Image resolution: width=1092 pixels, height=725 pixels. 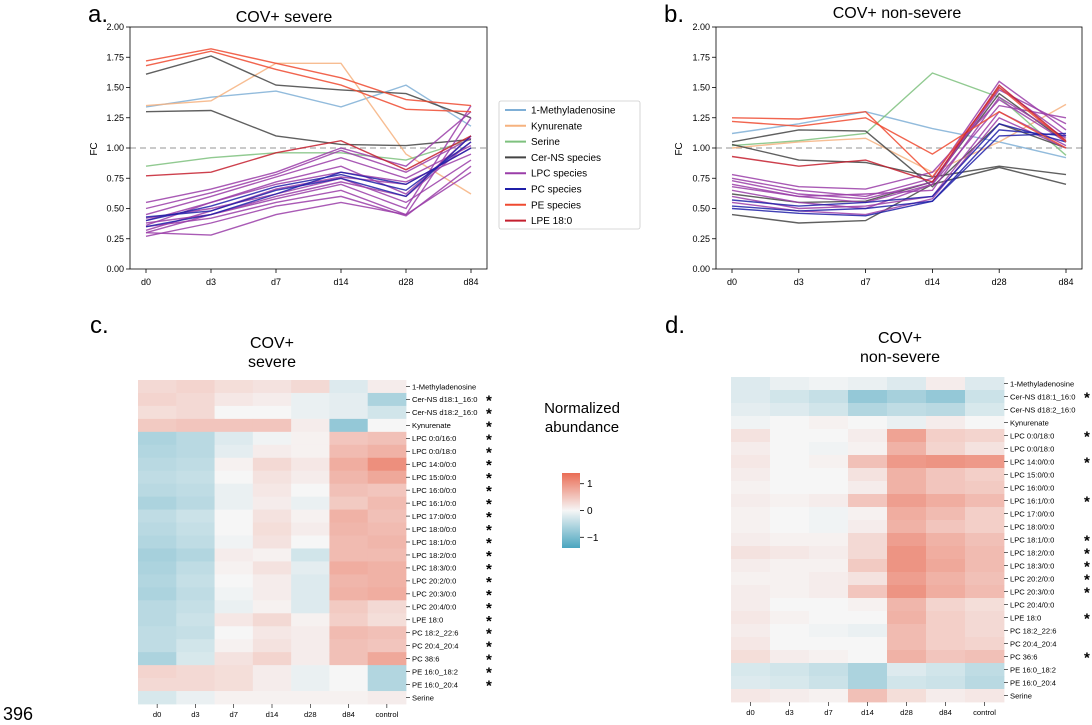 What do you see at coordinates (828, 712) in the screenshot?
I see `d-col-label: d7` at bounding box center [828, 712].